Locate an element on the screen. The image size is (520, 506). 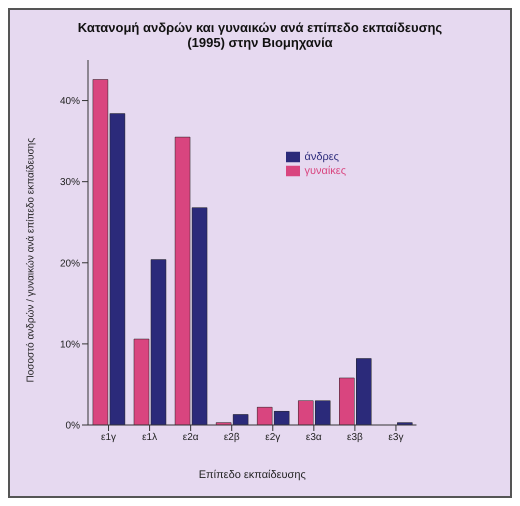
y-axis-title: Ποσοστό ανδρών / γυναικών ανά επίπεδο εκπαίδευσης is located at coordinates (31, 260).